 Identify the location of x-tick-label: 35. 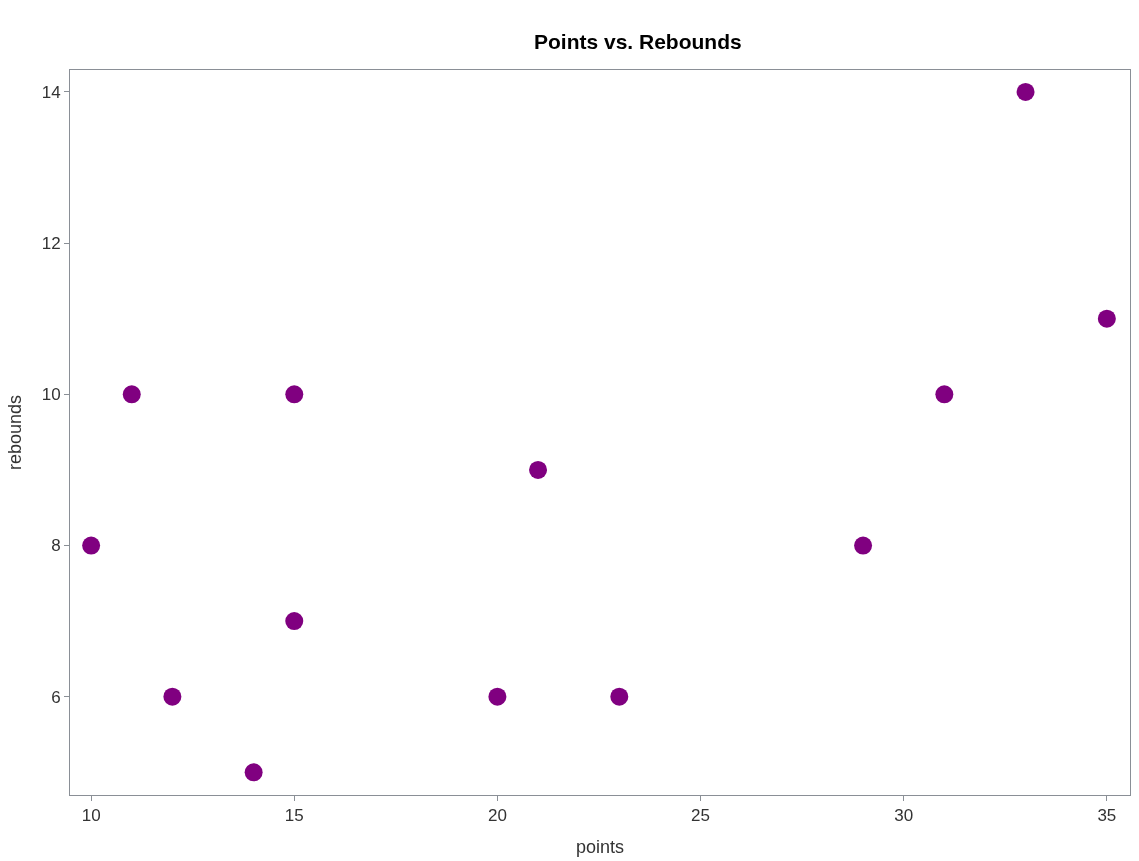
(1107, 816).